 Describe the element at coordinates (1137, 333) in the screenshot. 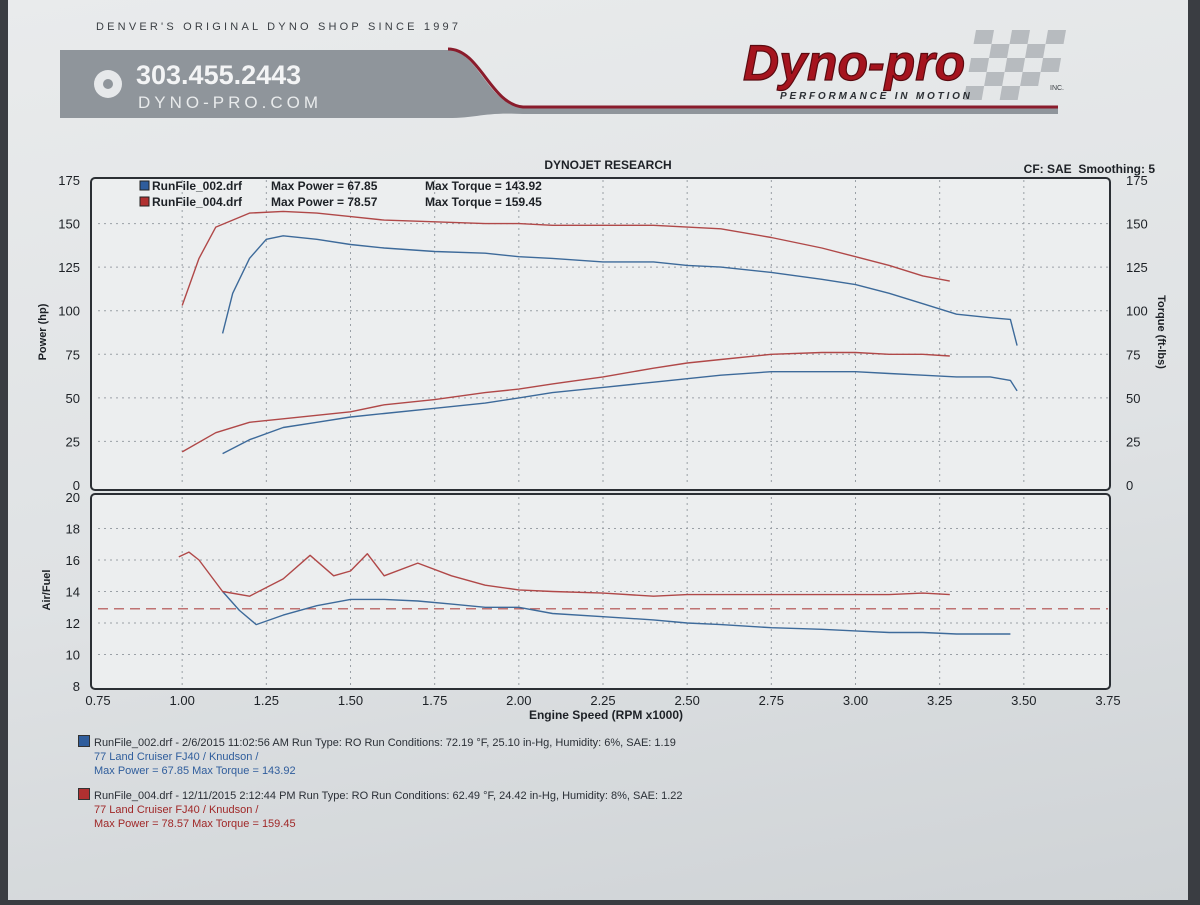

I see `torque-axis-ticks: 0 25 50 75 100 125 150 175` at that location.